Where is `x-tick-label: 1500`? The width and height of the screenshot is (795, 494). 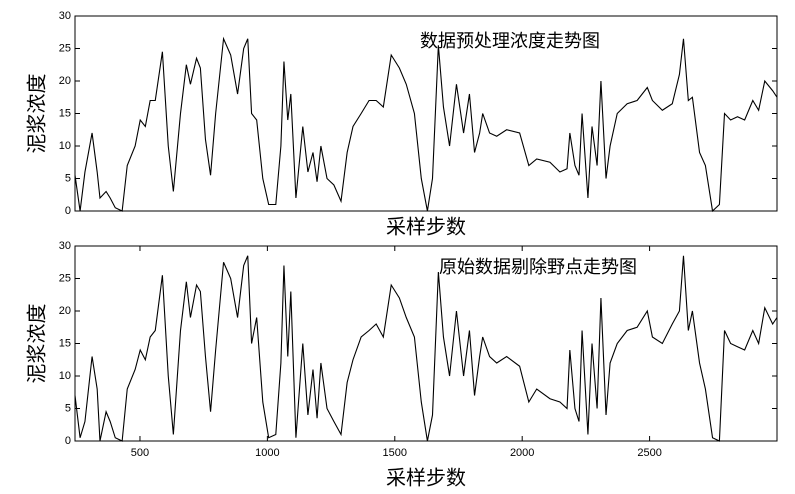 x-tick-label: 1500 is located at coordinates (395, 453).